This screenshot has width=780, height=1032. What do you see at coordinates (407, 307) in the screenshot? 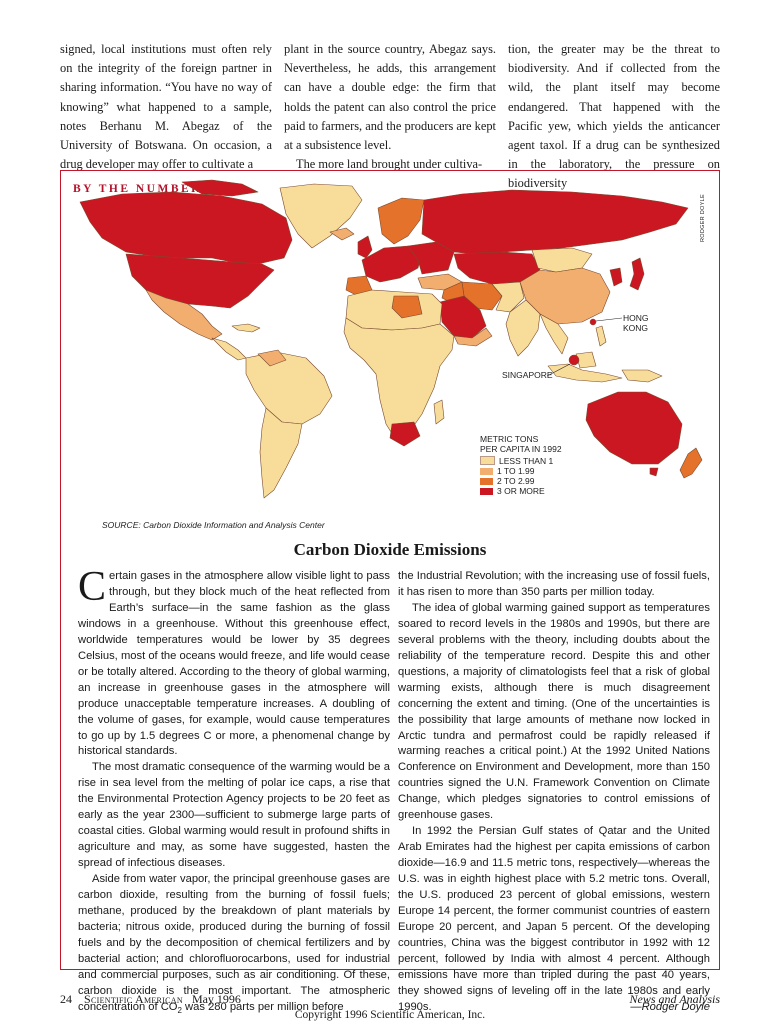
I see `region-libya` at bounding box center [407, 307].